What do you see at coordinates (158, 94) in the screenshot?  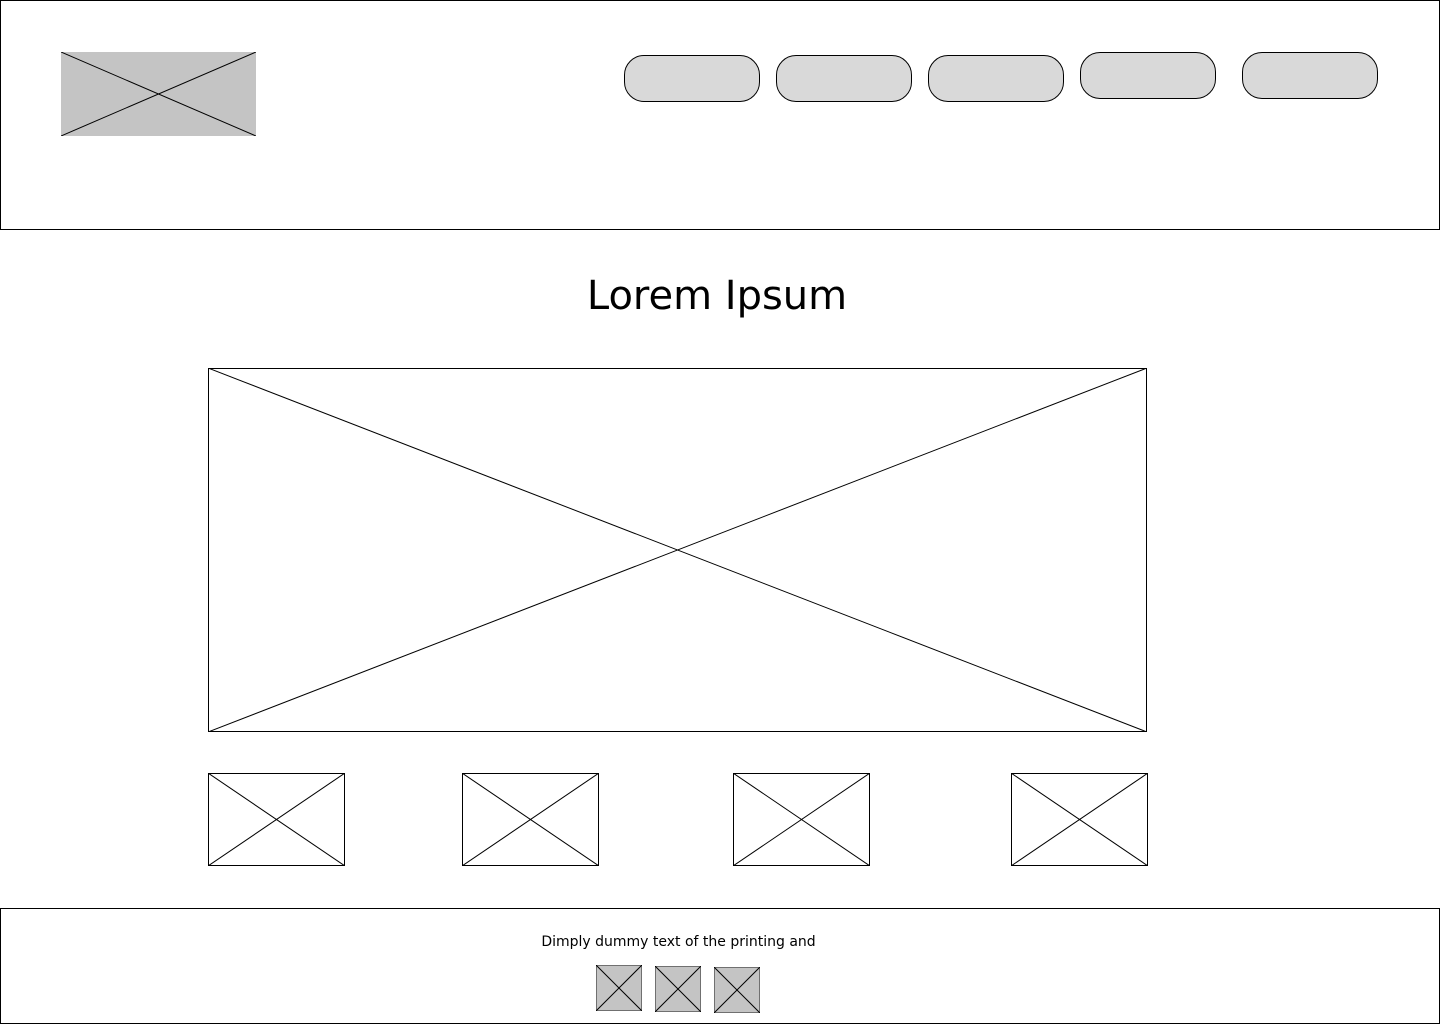 I see `logo-image-placeholder-icon` at bounding box center [158, 94].